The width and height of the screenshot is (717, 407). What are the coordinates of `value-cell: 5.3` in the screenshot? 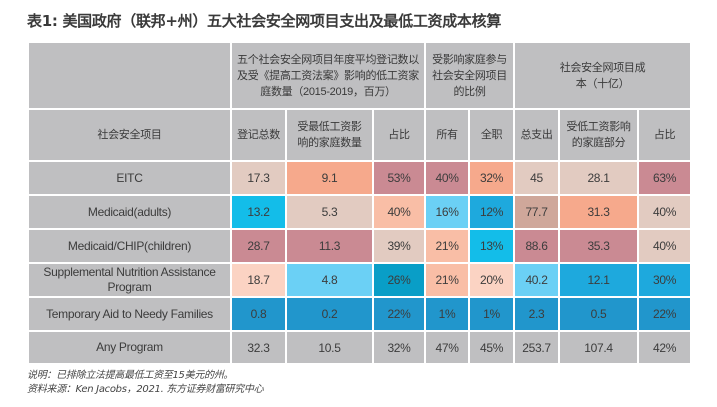 It's located at (329, 212).